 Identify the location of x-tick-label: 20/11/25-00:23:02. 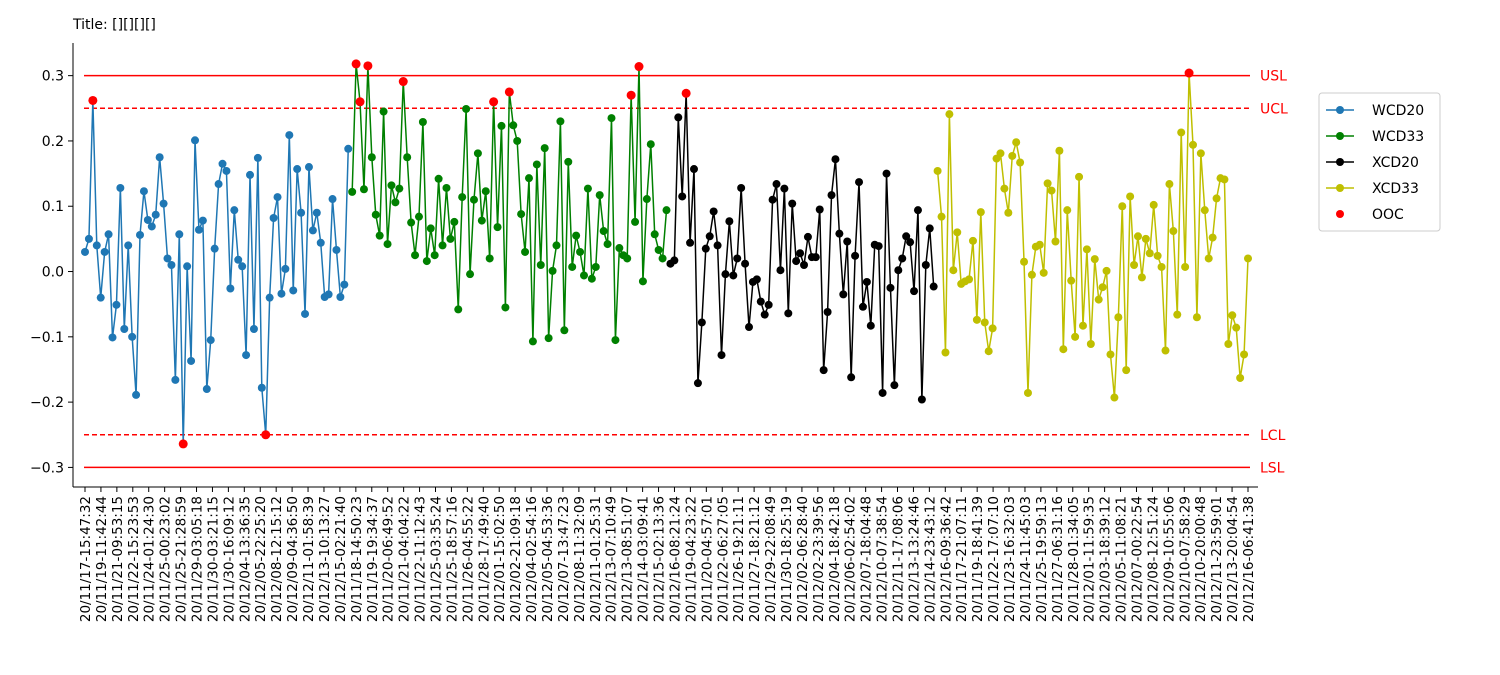
(166, 559).